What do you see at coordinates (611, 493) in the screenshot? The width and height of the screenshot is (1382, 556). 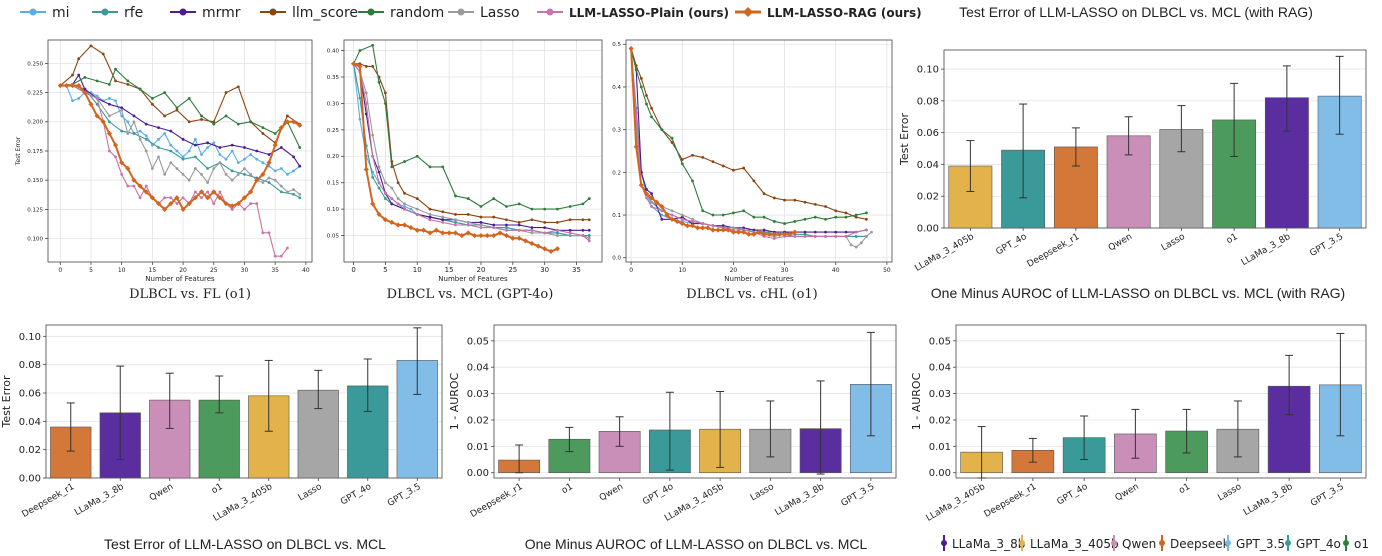 I see `xtick-label-2: Qwen` at bounding box center [611, 493].